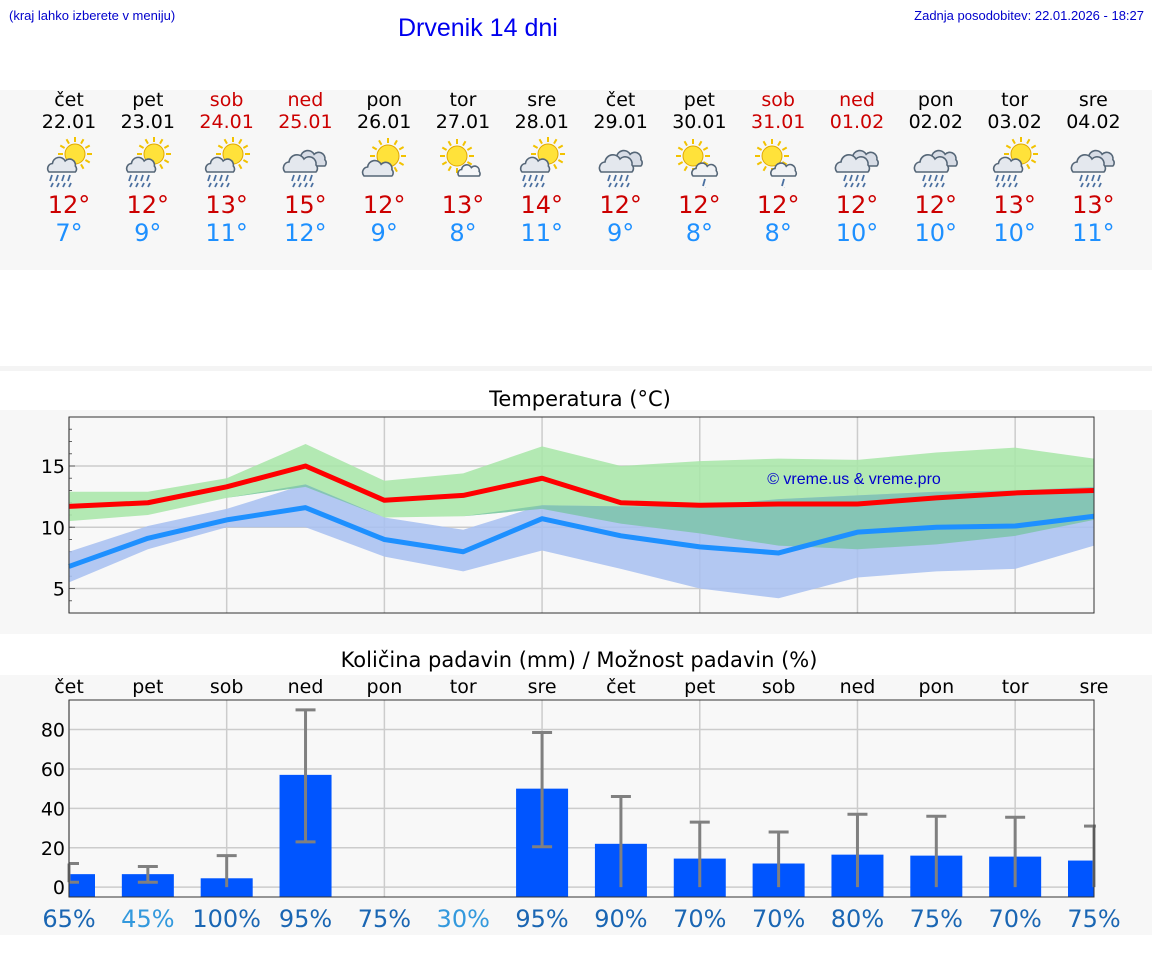  Describe the element at coordinates (854, 479) in the screenshot. I see `watermark: © vreme.us & vreme.pro` at that location.